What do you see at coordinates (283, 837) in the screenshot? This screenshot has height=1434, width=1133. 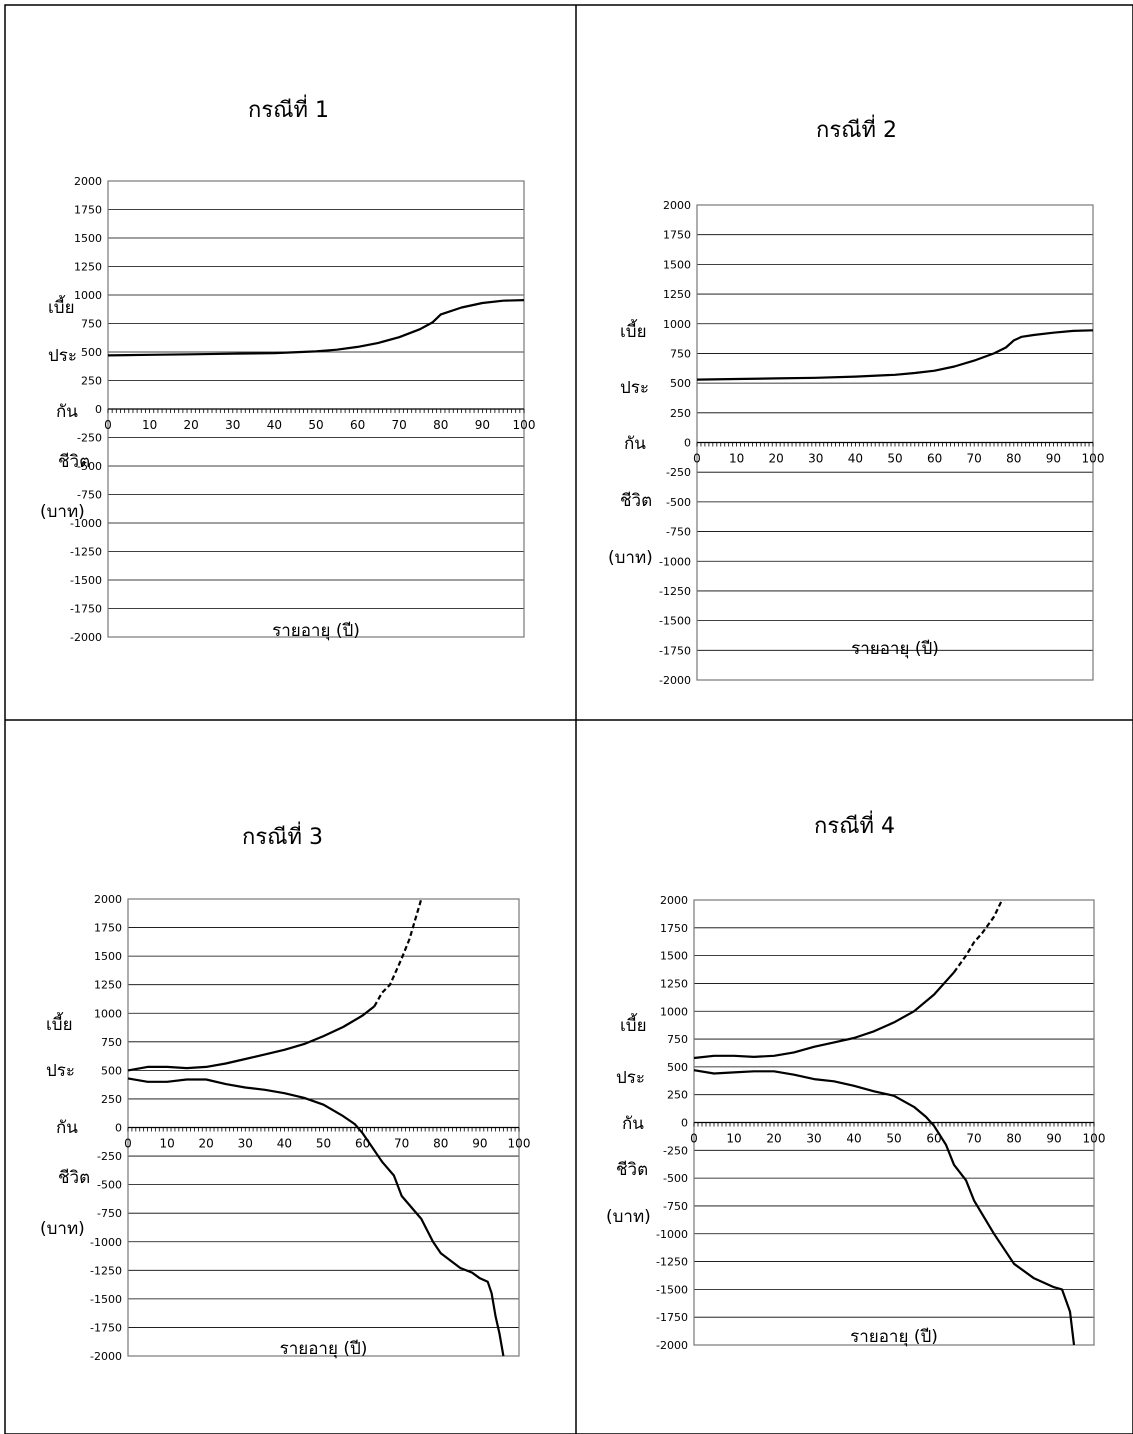 I see `panel-title: กรณีที่ 3` at bounding box center [283, 837].